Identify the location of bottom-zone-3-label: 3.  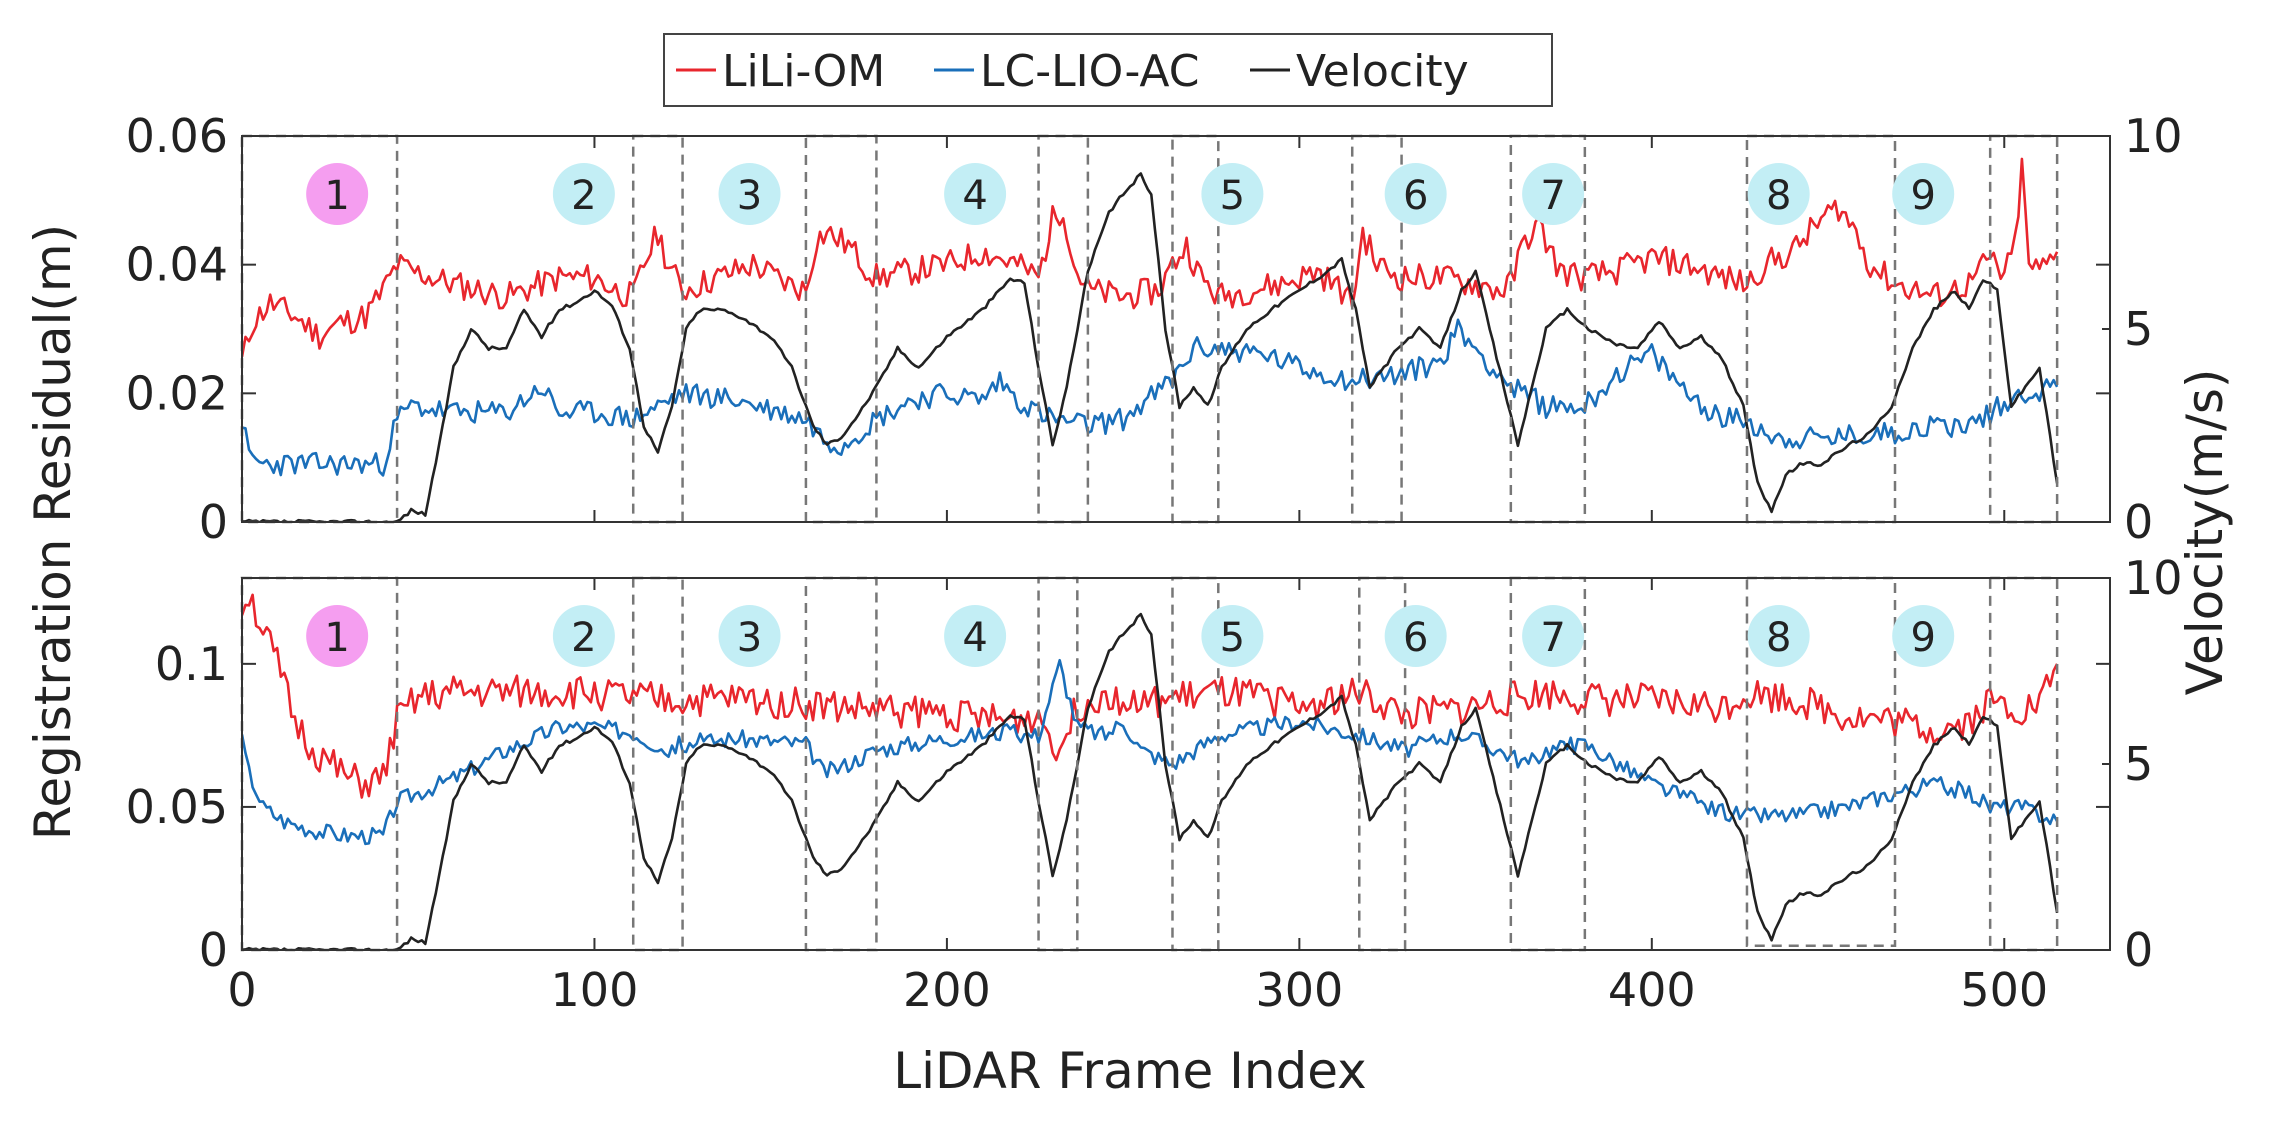
(749, 638).